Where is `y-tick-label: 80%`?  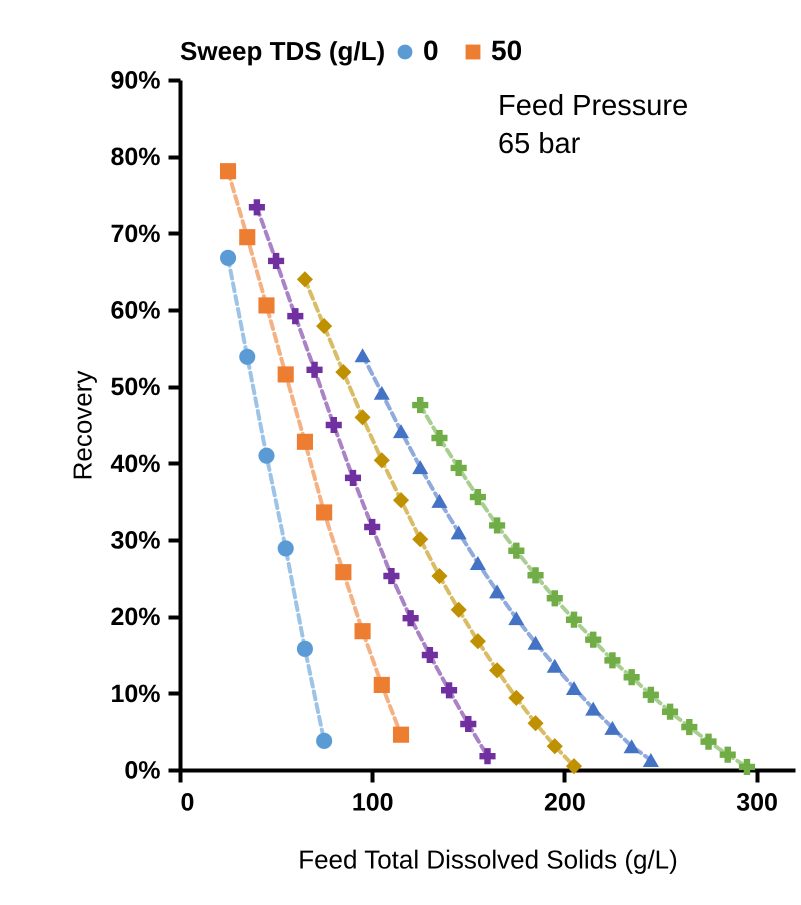 y-tick-label: 80% is located at coordinates (135, 157).